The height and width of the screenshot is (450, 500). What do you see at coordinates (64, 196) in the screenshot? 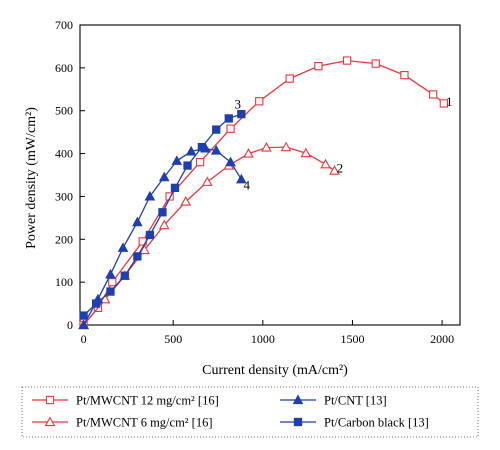
I see `y-tick-label: 300` at bounding box center [64, 196].